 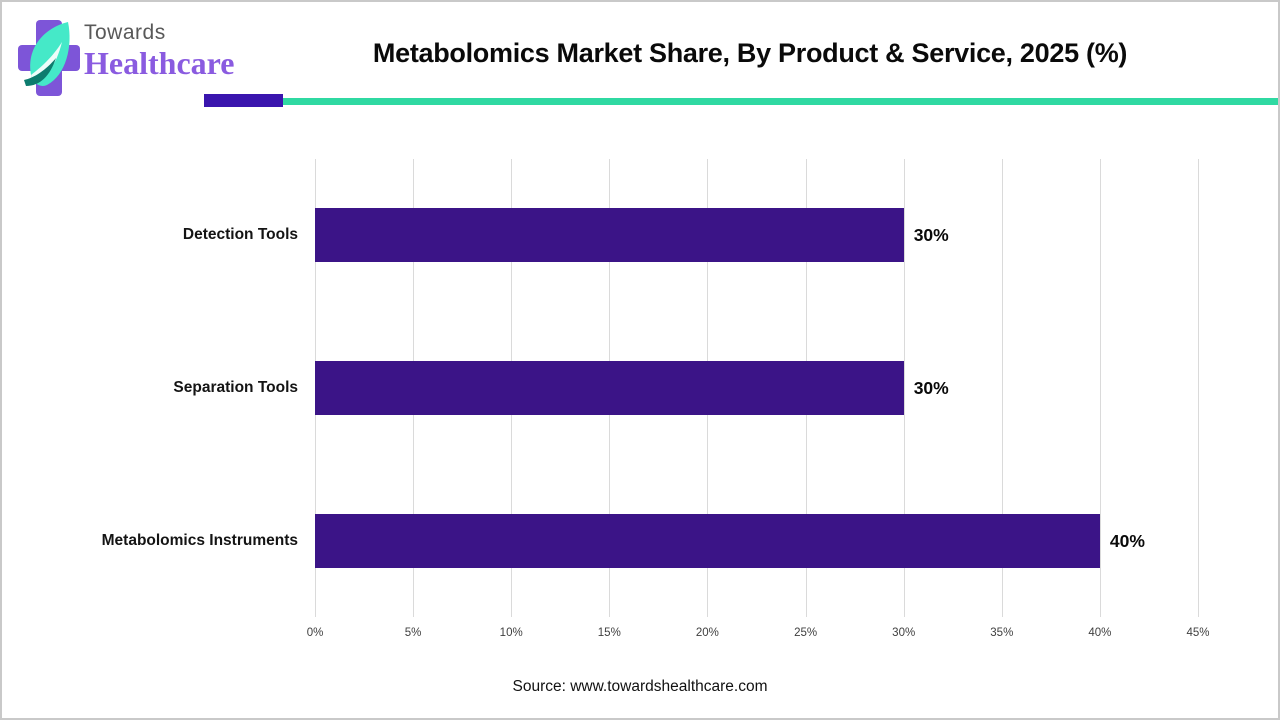 I want to click on bar-detection-tools, so click(x=609, y=235).